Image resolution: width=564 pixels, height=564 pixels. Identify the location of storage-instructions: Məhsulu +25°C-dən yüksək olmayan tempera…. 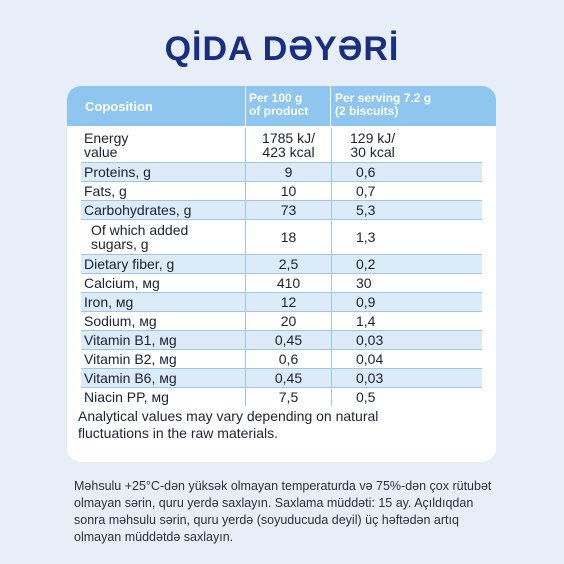
(283, 511).